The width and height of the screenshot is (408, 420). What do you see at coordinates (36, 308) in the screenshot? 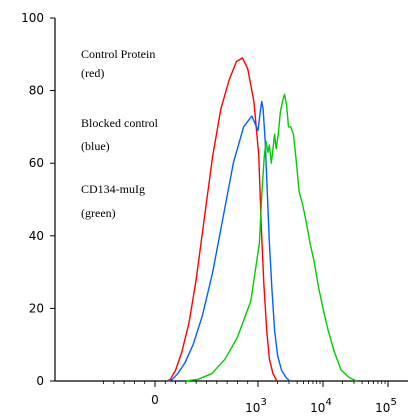
I see `y-tick-label: 20` at bounding box center [36, 308].